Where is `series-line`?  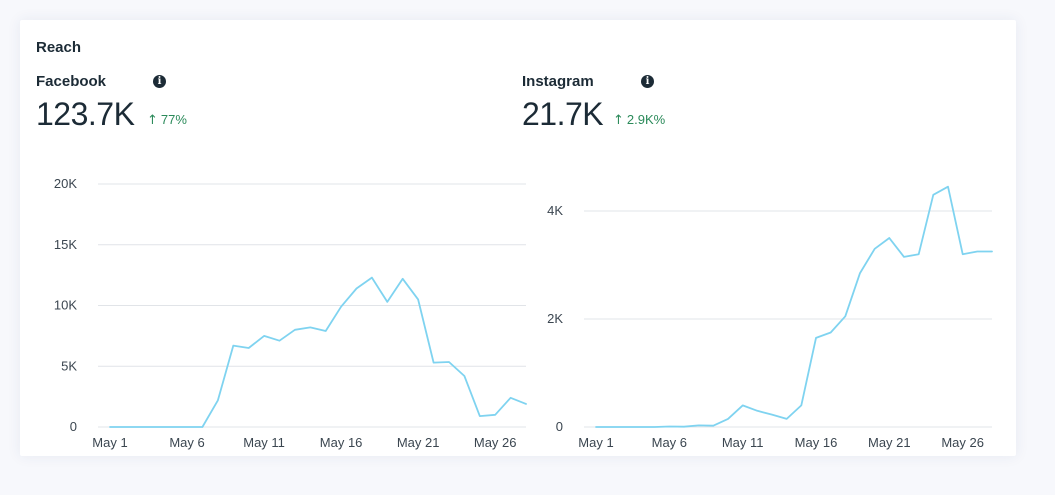
series-line is located at coordinates (318, 352).